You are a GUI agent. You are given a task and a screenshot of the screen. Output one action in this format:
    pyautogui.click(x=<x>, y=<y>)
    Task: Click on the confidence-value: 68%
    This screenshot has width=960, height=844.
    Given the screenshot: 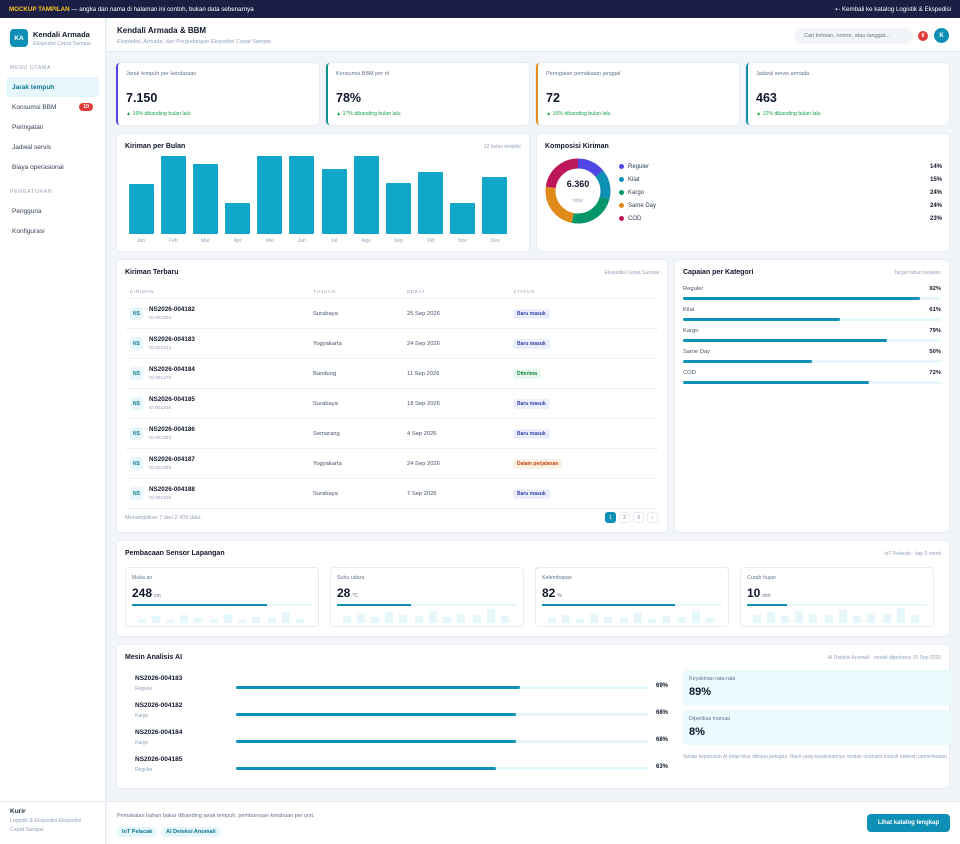 What is the action you would take?
    pyautogui.click(x=661, y=740)
    